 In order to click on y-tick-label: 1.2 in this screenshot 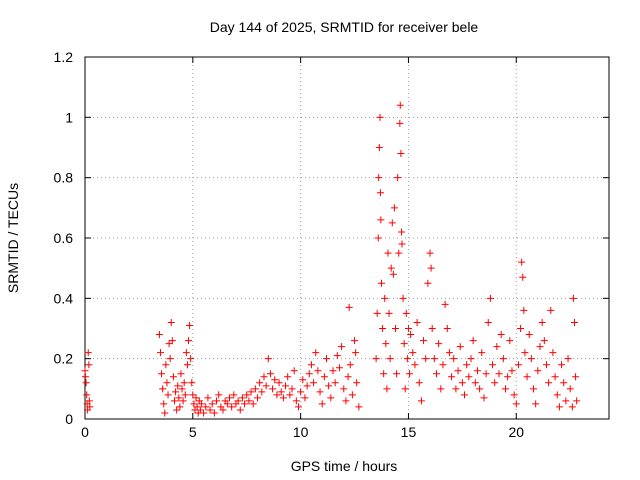, I will do `click(64, 57)`.